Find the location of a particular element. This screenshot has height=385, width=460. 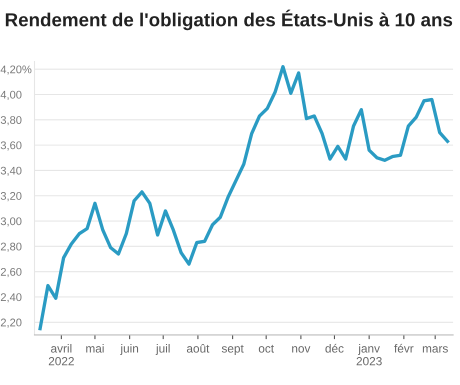

y-tick-label: 4,20% is located at coordinates (16, 70).